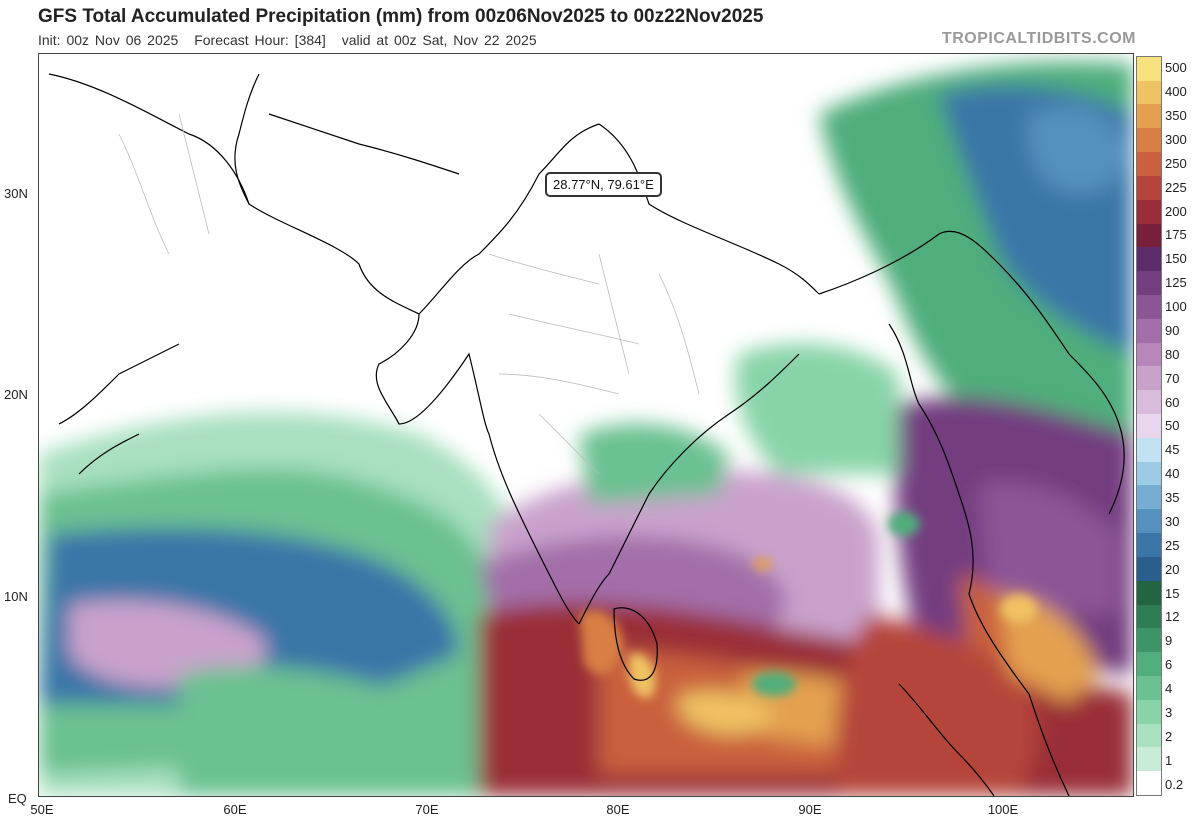  I want to click on colorbar-label-125: 125, so click(1176, 283).